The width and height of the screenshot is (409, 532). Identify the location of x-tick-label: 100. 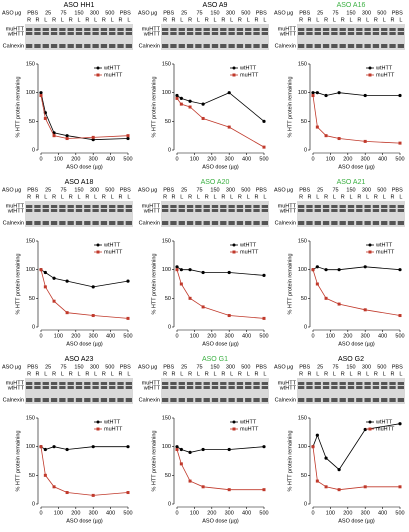
(194, 159).